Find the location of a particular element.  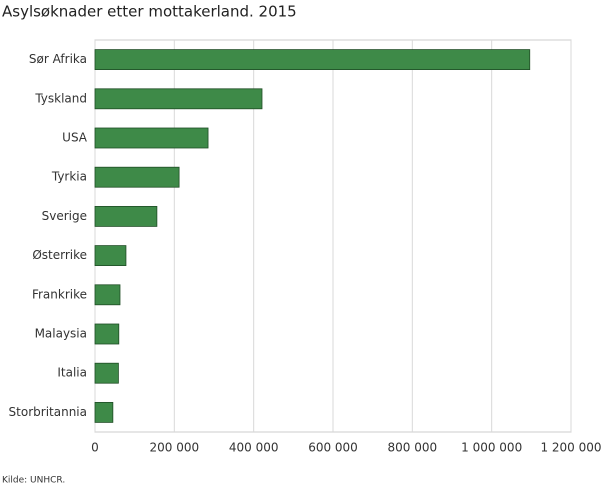

y-tick-label: USA is located at coordinates (75, 138).